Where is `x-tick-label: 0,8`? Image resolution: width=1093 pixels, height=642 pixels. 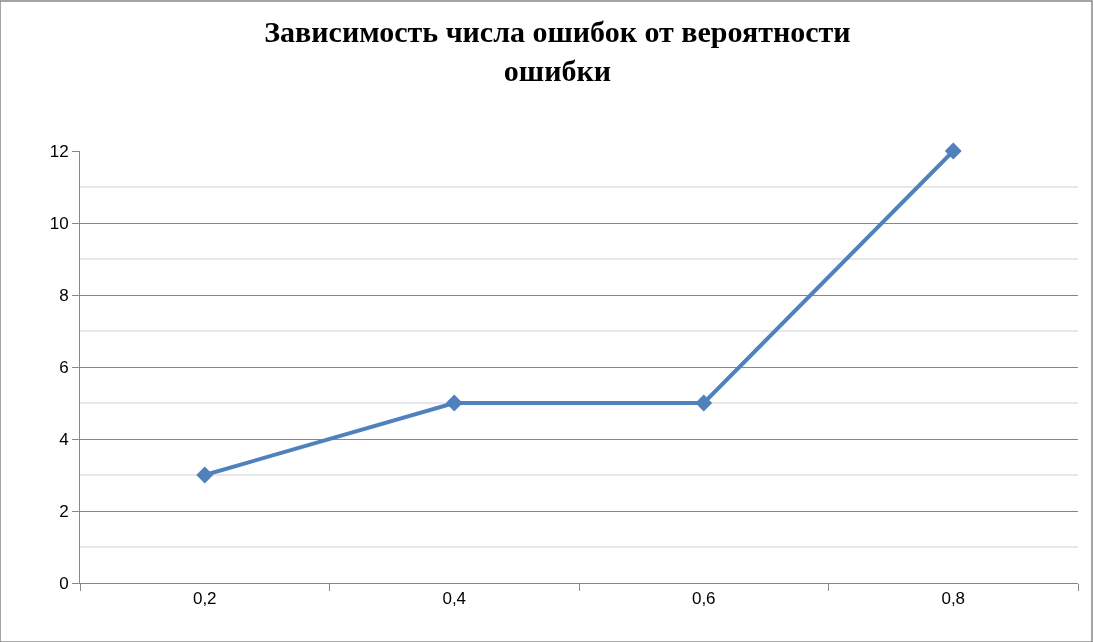
x-tick-label: 0,8 is located at coordinates (953, 599).